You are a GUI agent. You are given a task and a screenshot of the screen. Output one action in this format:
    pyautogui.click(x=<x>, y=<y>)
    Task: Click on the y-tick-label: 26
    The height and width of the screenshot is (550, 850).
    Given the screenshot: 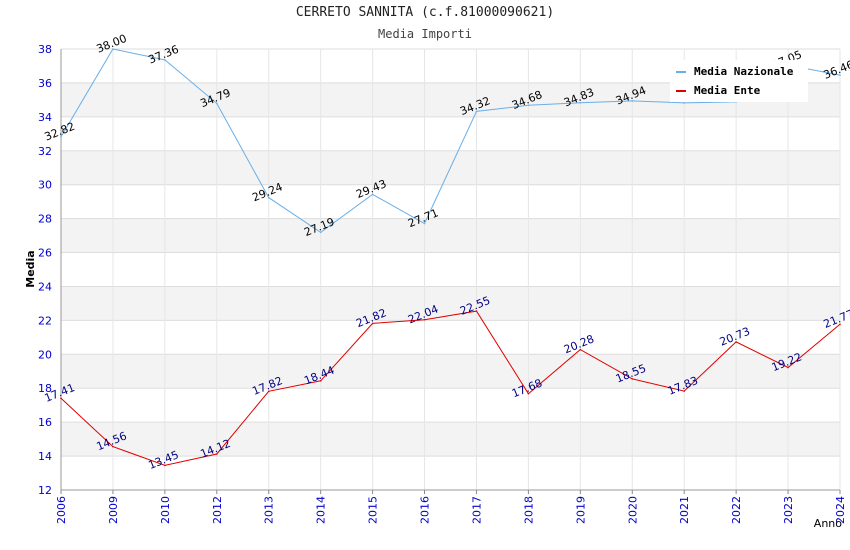 What is the action you would take?
    pyautogui.click(x=45, y=253)
    